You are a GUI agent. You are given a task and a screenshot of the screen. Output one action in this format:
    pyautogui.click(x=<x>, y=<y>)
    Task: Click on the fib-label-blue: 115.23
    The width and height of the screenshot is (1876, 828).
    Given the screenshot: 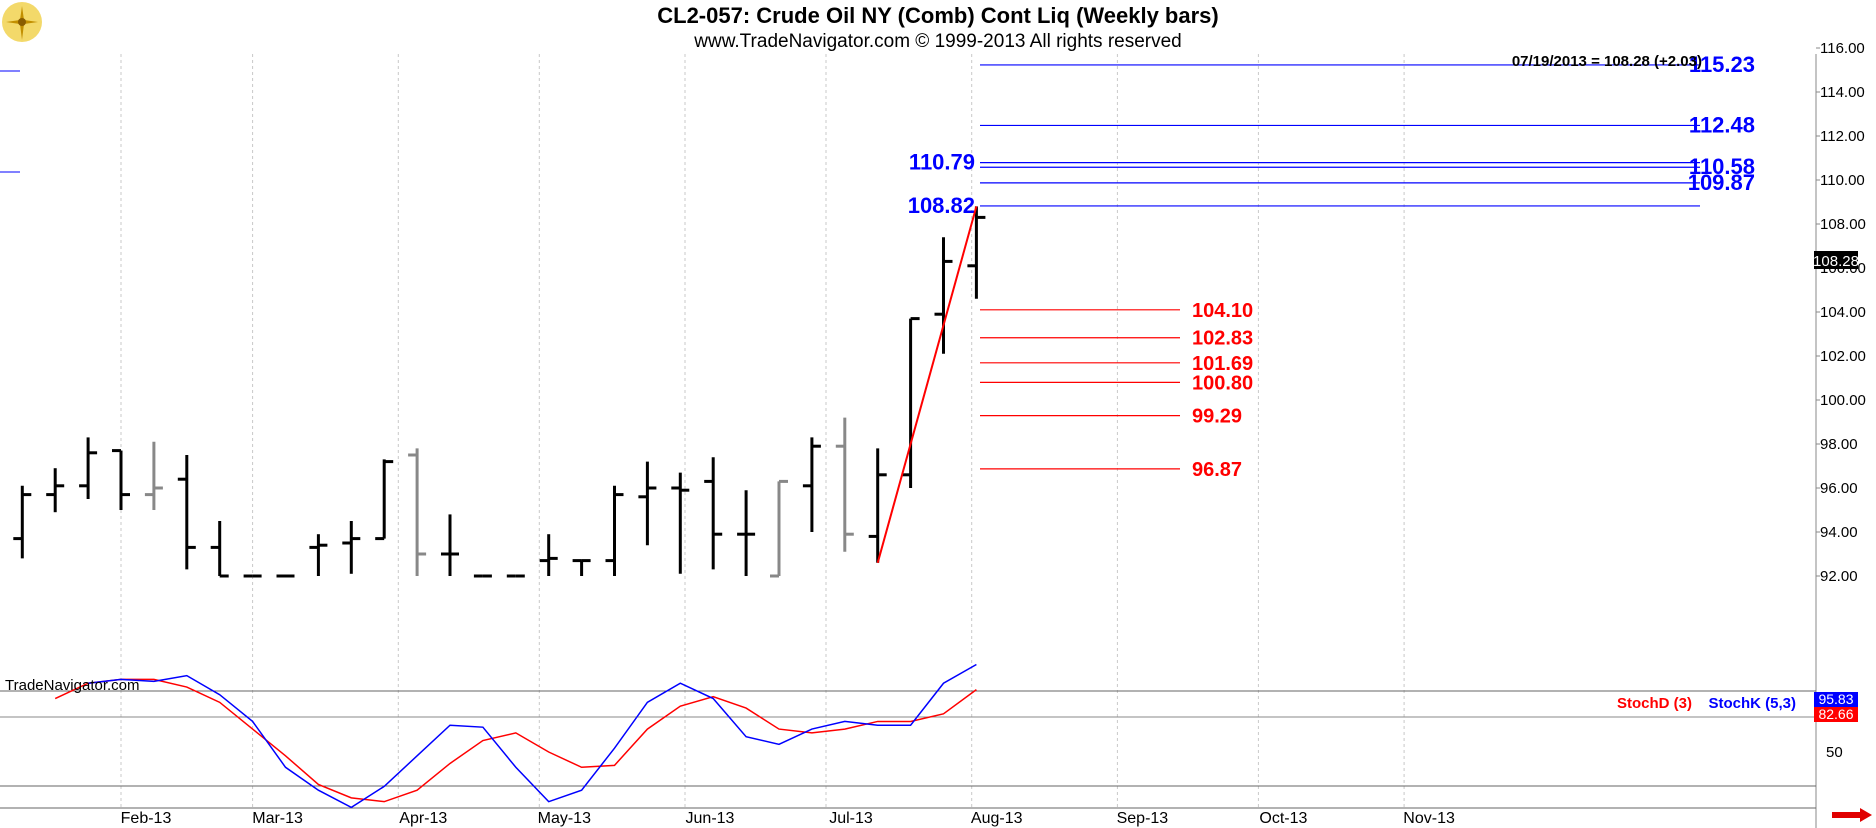 What is the action you would take?
    pyautogui.click(x=1722, y=64)
    